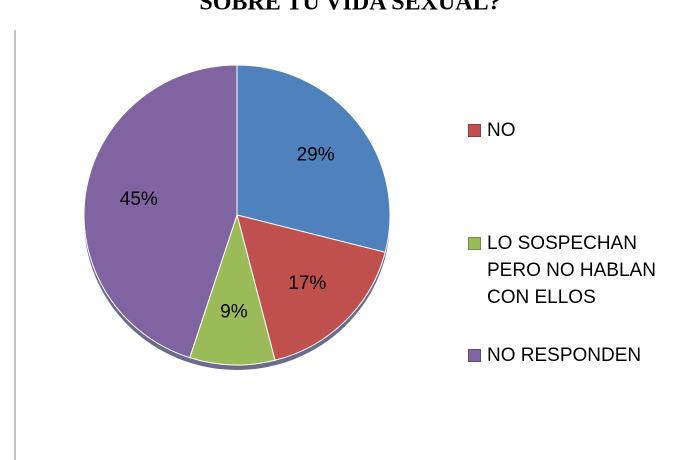  Describe the element at coordinates (316, 154) in the screenshot. I see `data-label: 29%` at that location.